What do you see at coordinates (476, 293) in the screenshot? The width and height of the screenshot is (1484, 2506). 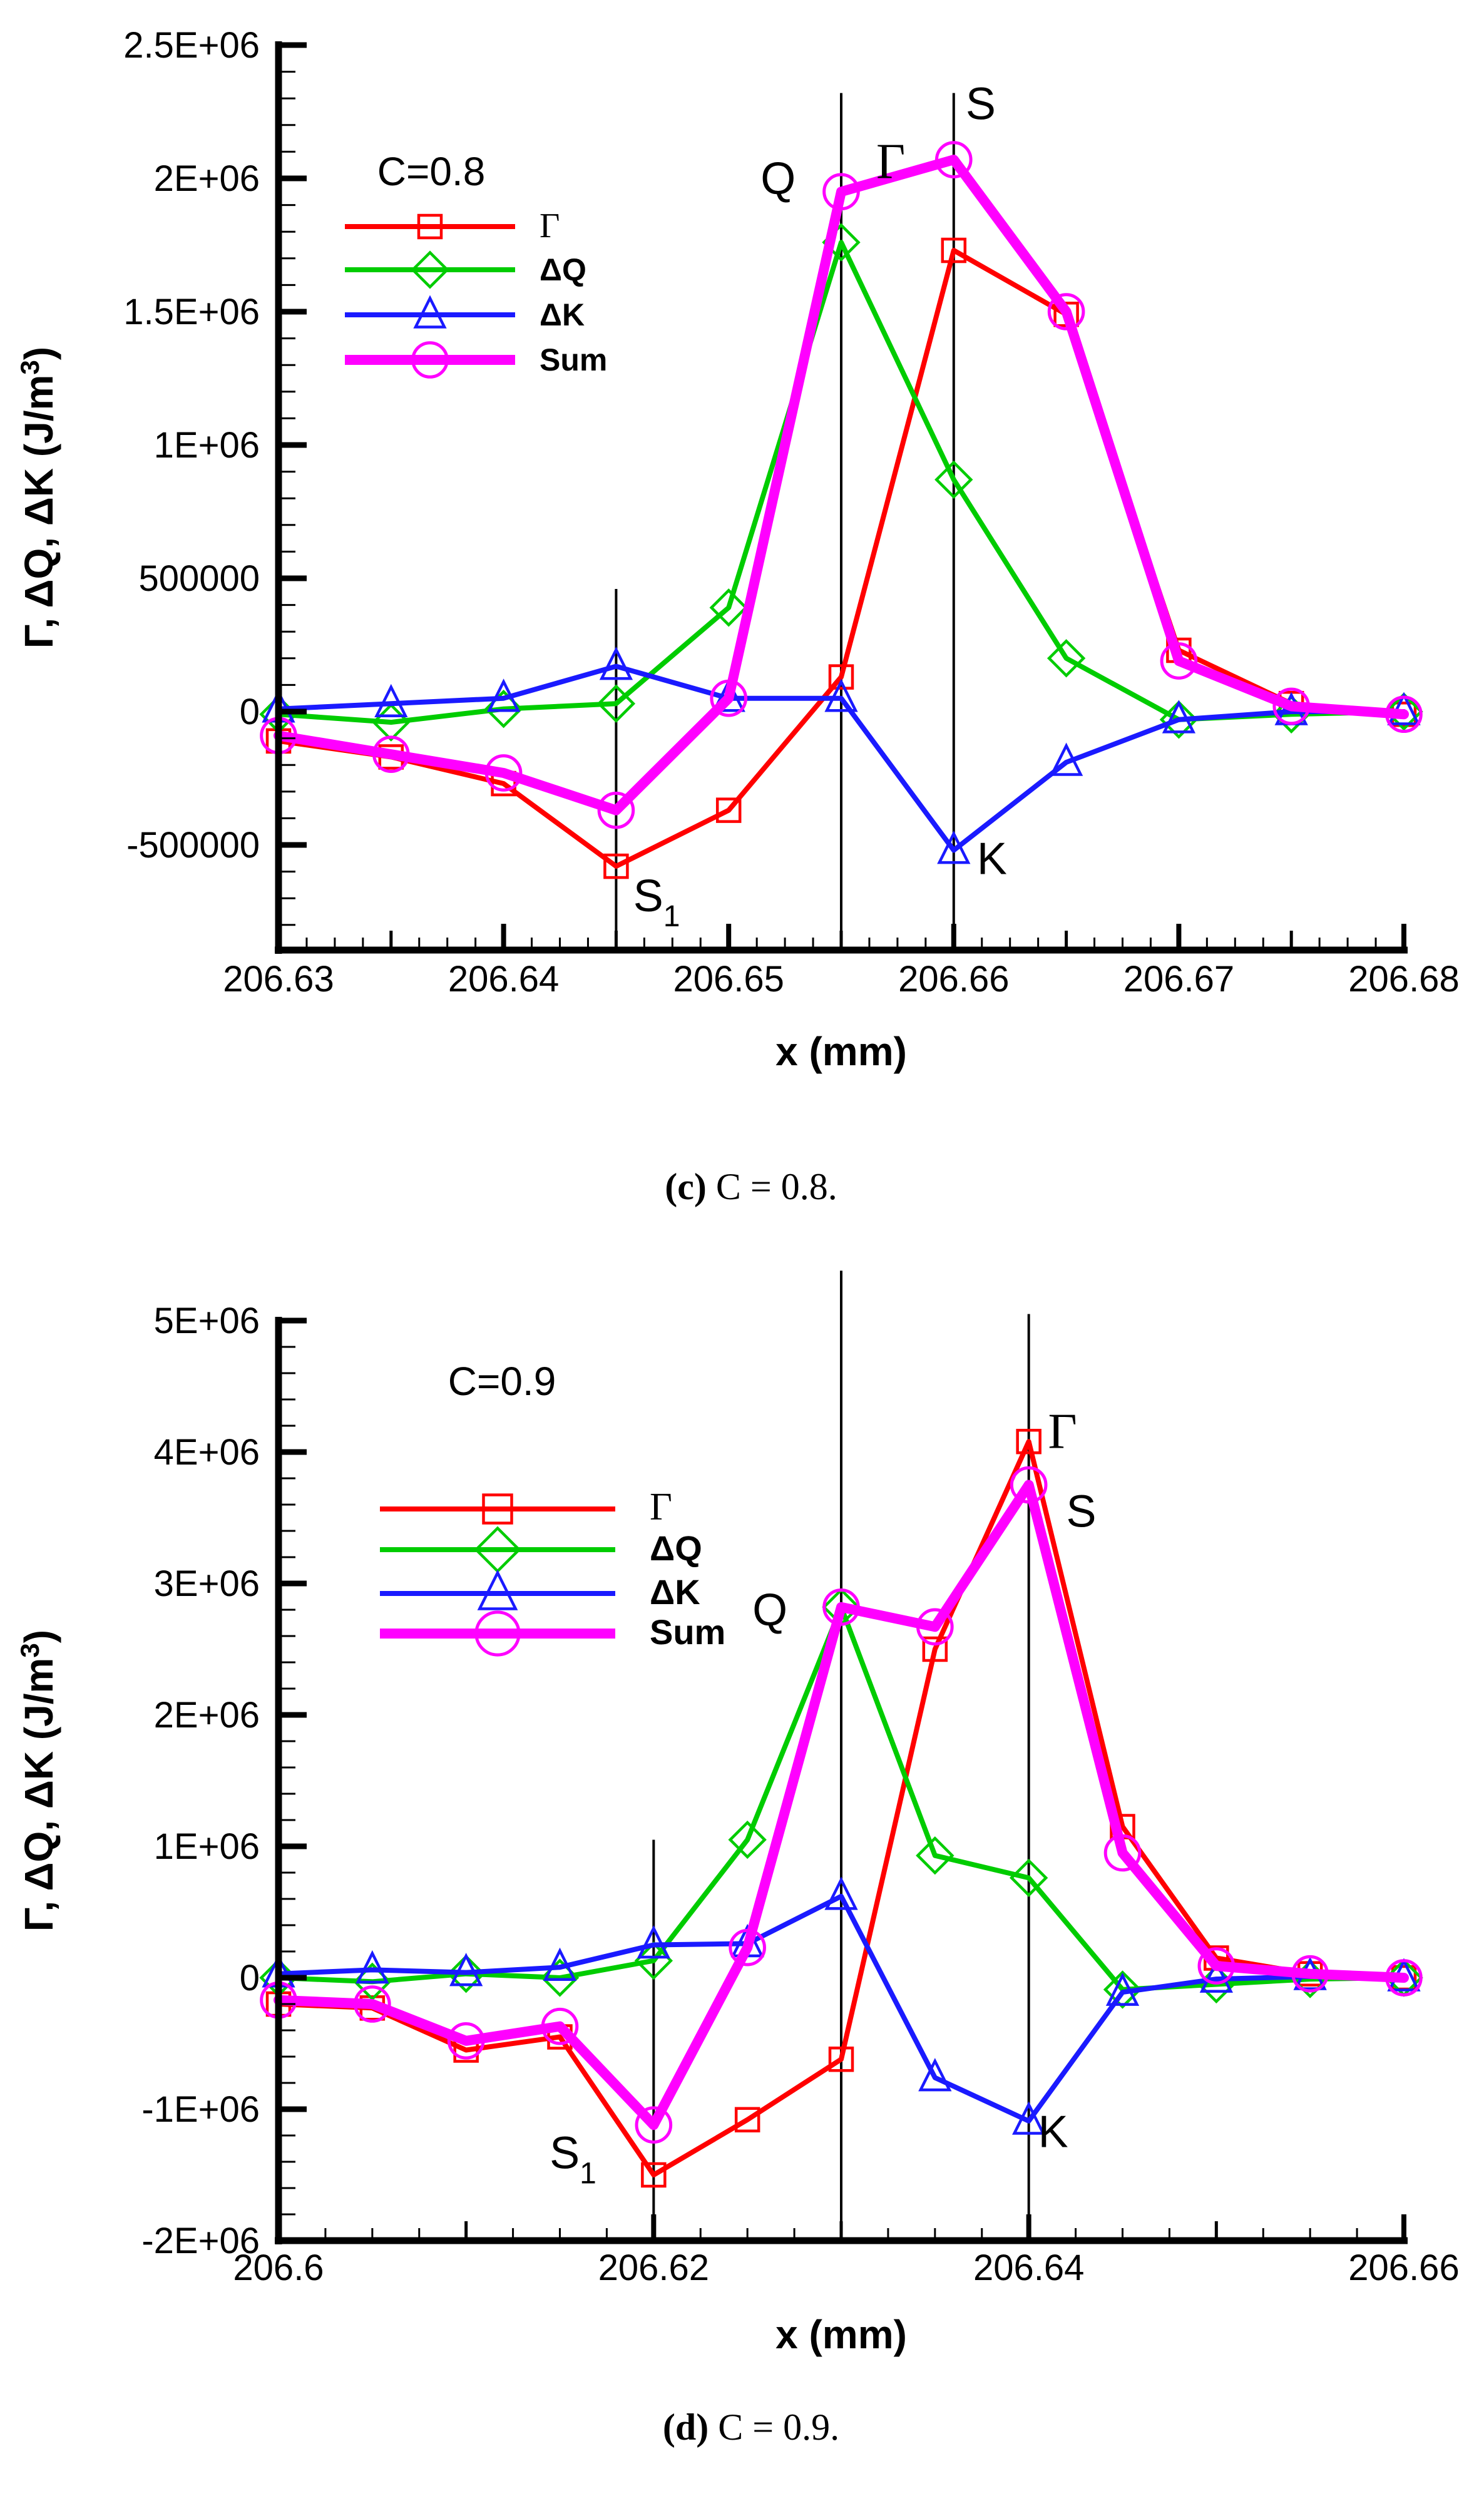 I see `legend: Γ ΔQ ΔK Sum` at bounding box center [476, 293].